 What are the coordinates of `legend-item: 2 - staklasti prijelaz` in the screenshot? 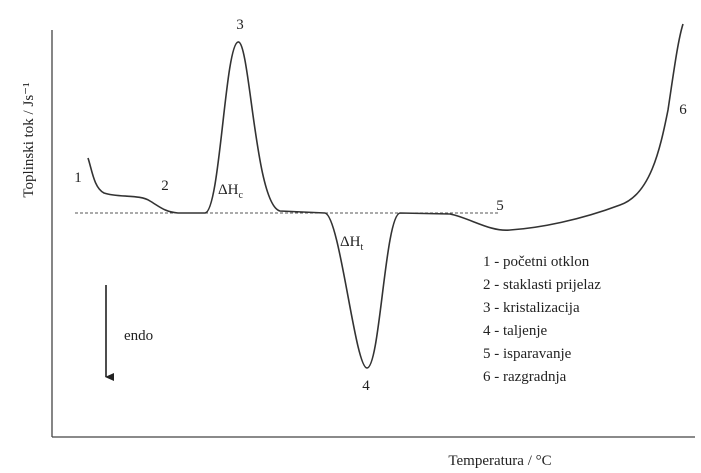 It's located at (542, 285).